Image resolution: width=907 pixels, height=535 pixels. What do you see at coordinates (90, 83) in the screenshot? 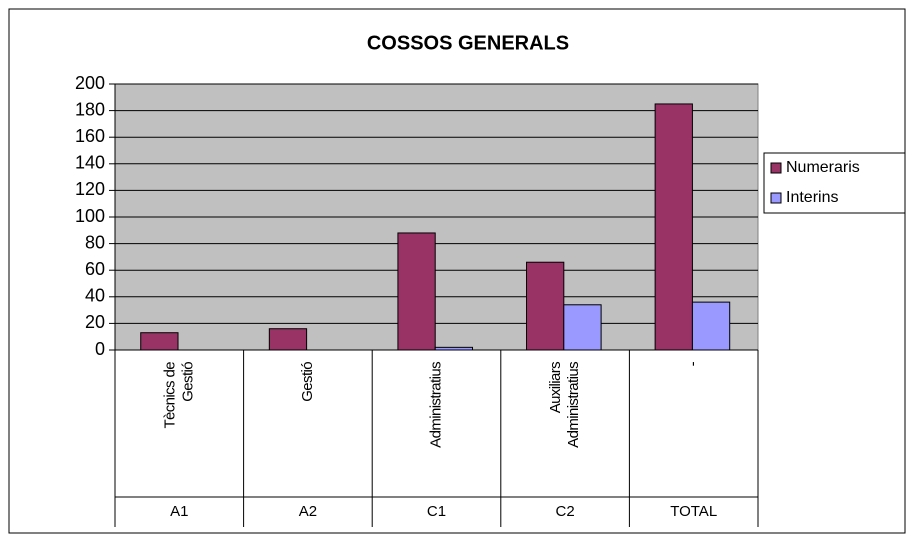
I see `y-tick-label: 200` at bounding box center [90, 83].